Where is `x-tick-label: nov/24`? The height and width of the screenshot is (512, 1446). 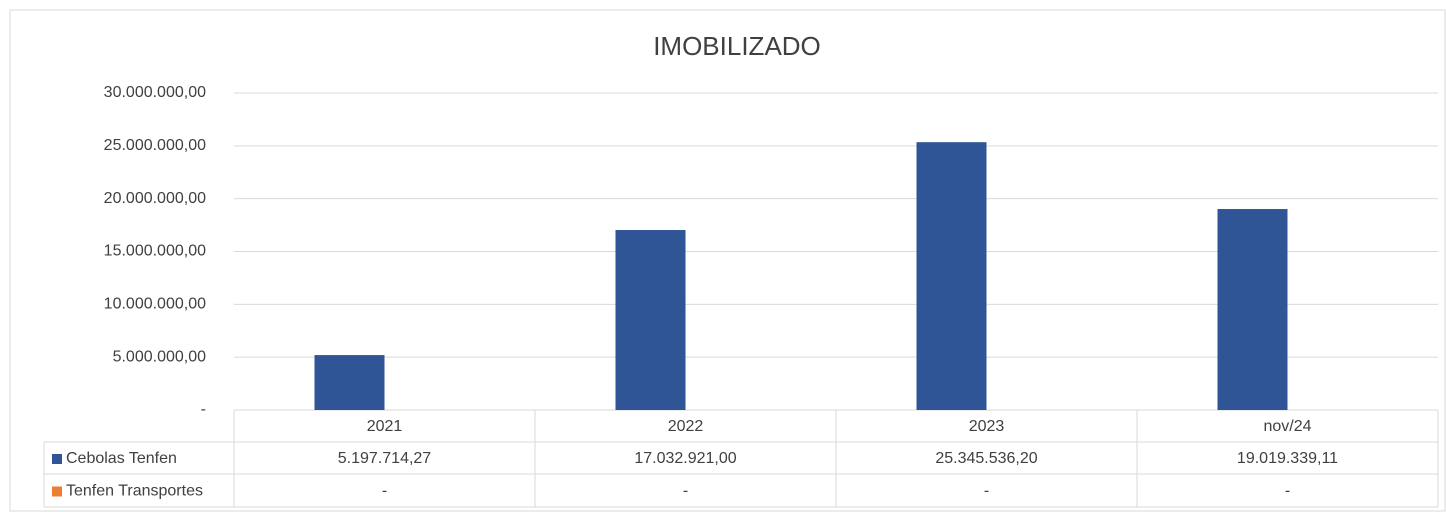
x-tick-label: nov/24 is located at coordinates (1287, 426).